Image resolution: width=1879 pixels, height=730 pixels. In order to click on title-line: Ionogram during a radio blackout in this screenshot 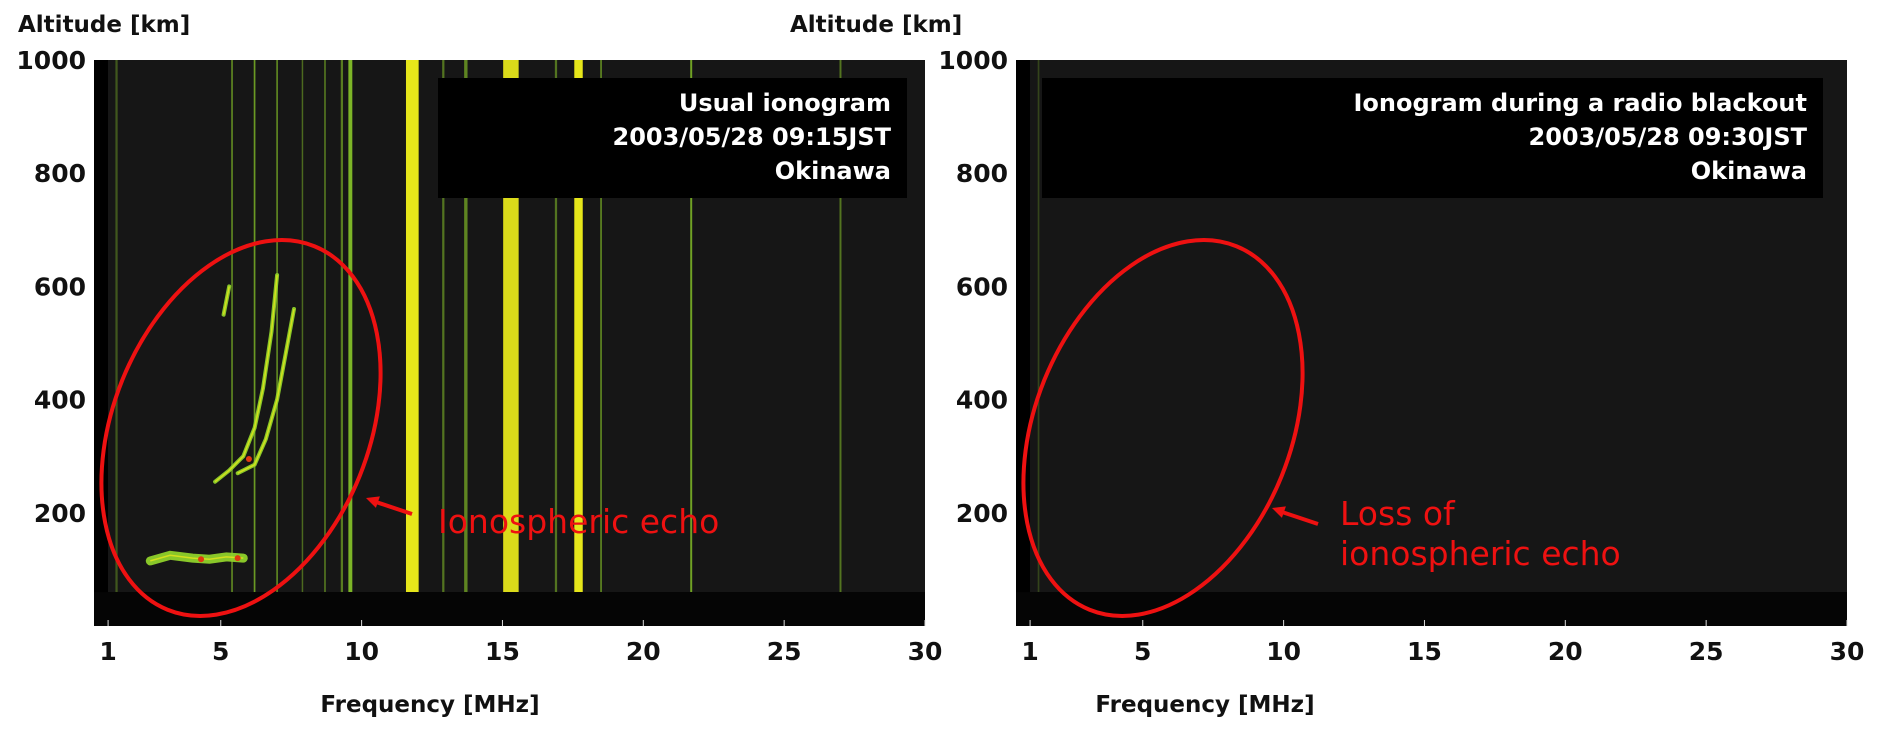, I will do `click(1580, 103)`.